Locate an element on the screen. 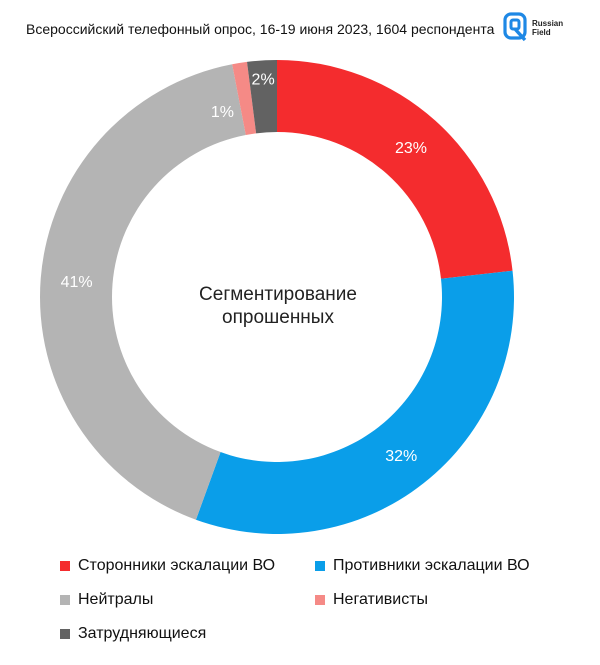 This screenshot has width=600, height=665. slice-supporters is located at coordinates (395, 169).